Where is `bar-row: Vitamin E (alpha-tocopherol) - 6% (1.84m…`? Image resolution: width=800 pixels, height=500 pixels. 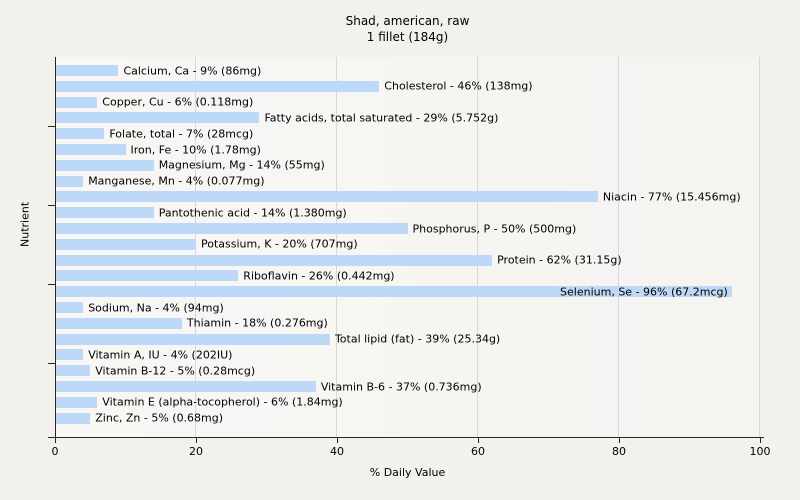 bar-row: Vitamin E (alpha-tocopherol) - 6% (1.84m… is located at coordinates (407, 402).